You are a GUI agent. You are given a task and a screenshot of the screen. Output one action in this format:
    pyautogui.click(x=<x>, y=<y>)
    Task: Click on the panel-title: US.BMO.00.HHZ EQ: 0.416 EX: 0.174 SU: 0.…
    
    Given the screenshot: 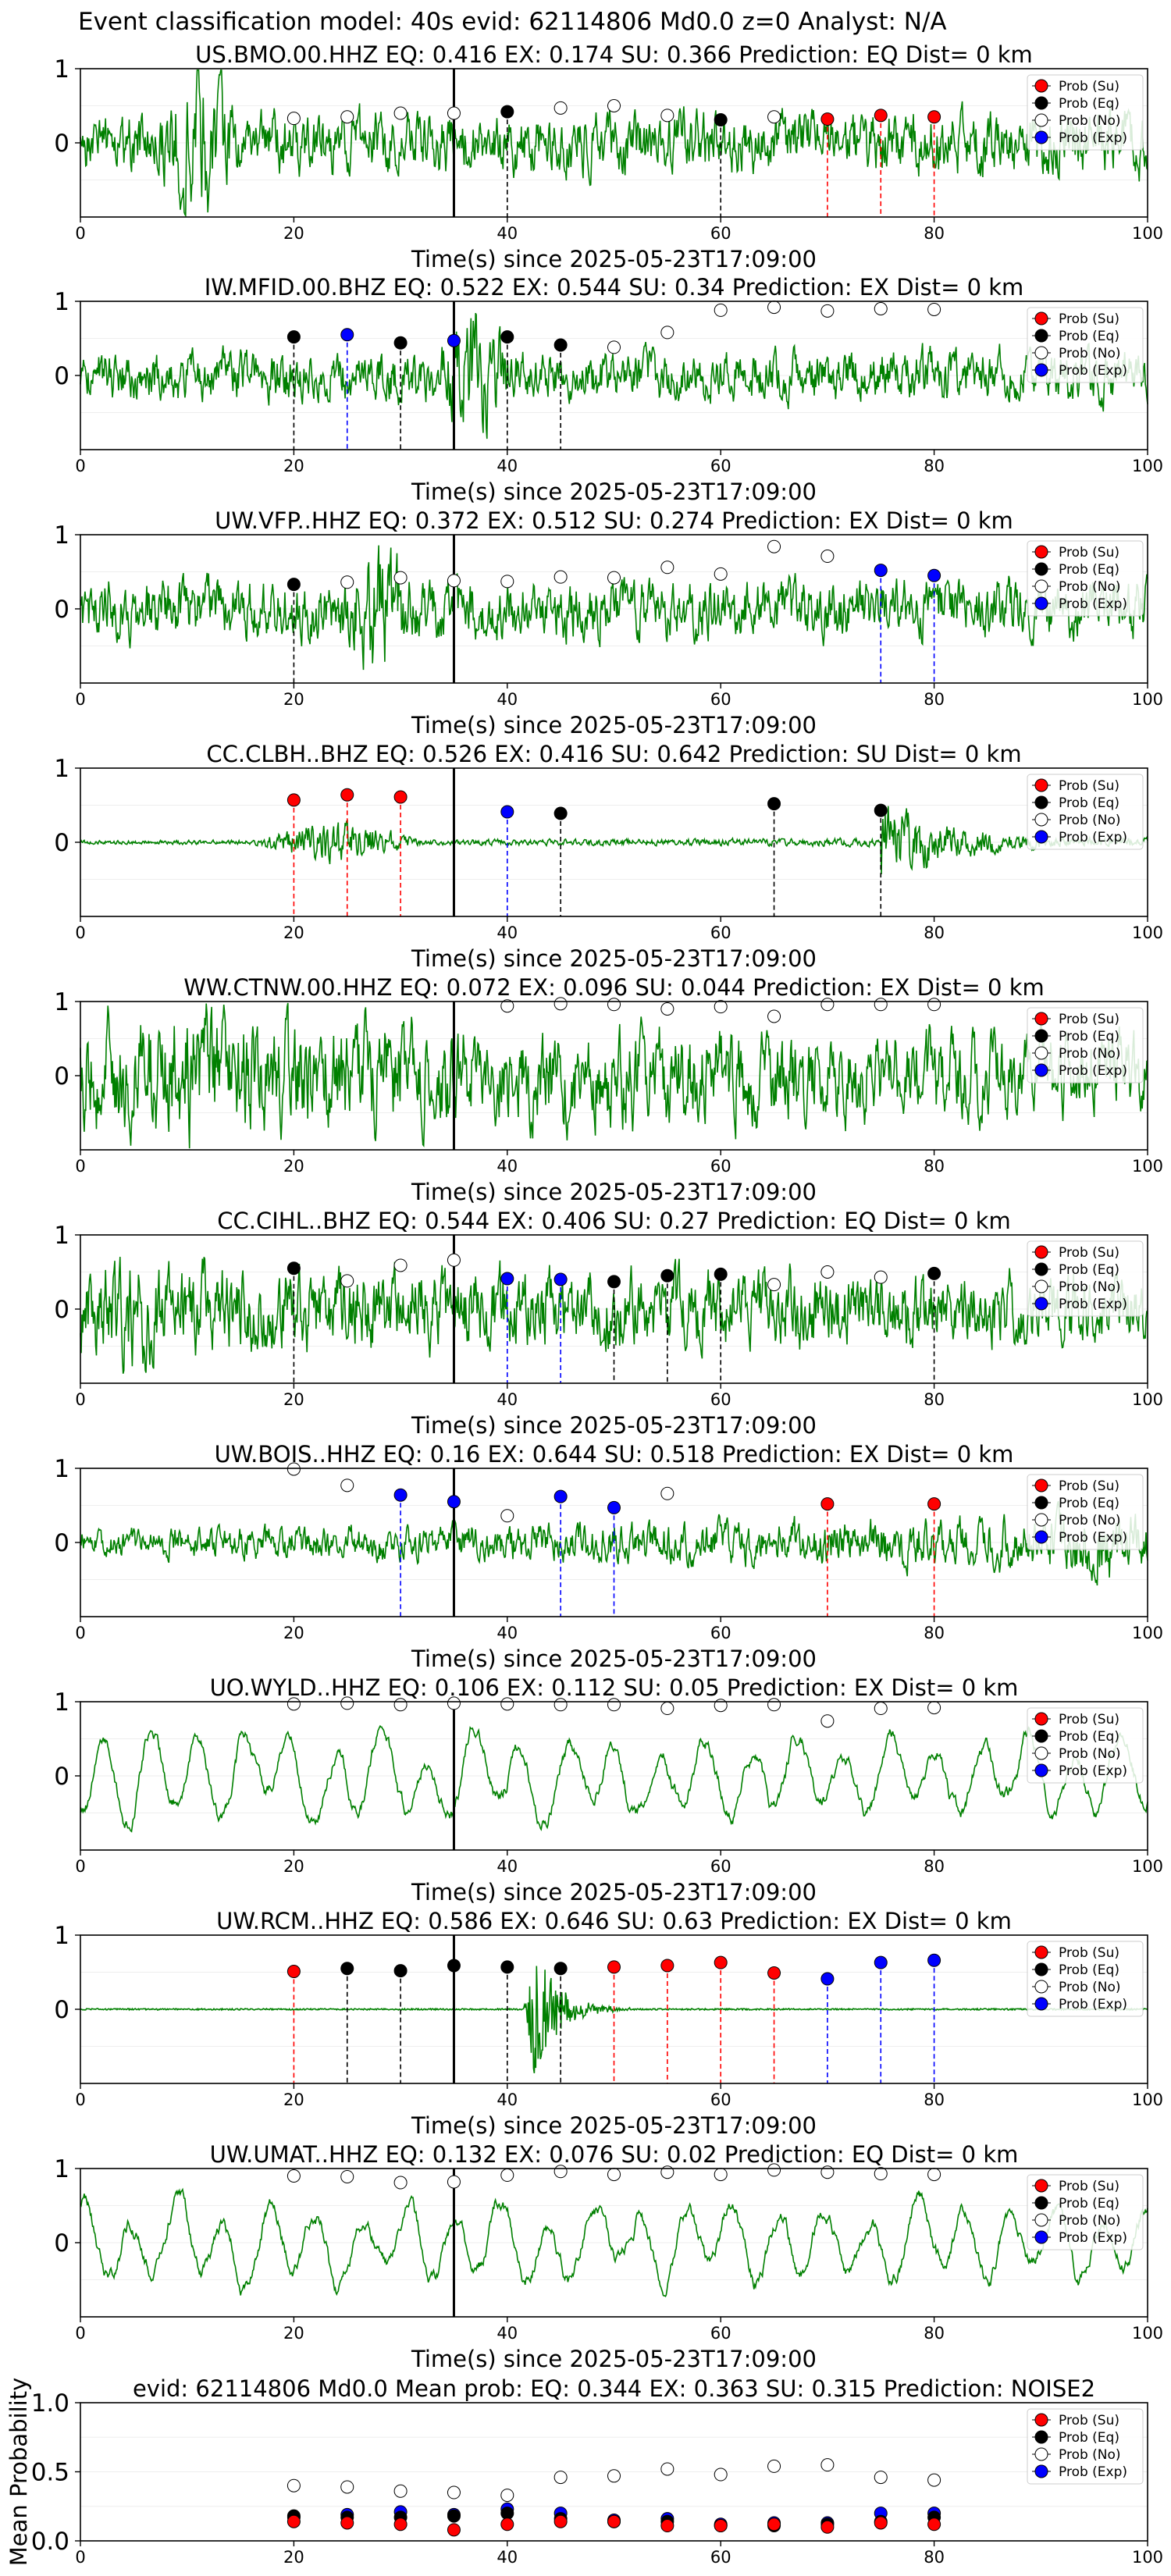 What is the action you would take?
    pyautogui.click(x=614, y=54)
    